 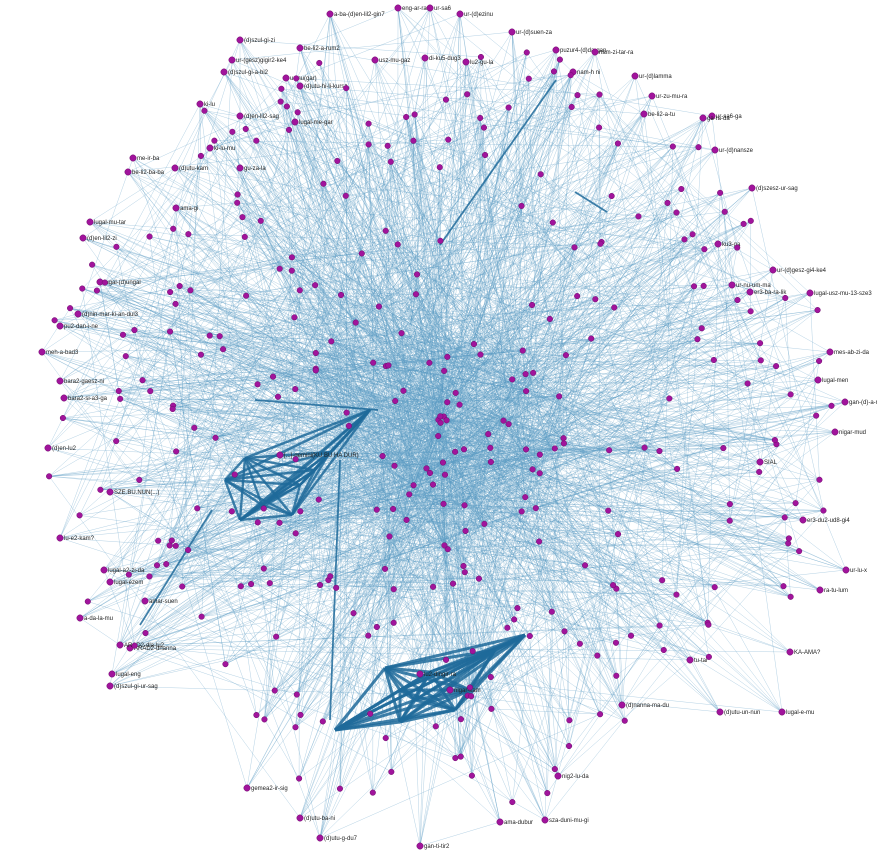 What do you see at coordinates (854, 570) in the screenshot?
I see `graph-node: ur-lu-x` at bounding box center [854, 570].